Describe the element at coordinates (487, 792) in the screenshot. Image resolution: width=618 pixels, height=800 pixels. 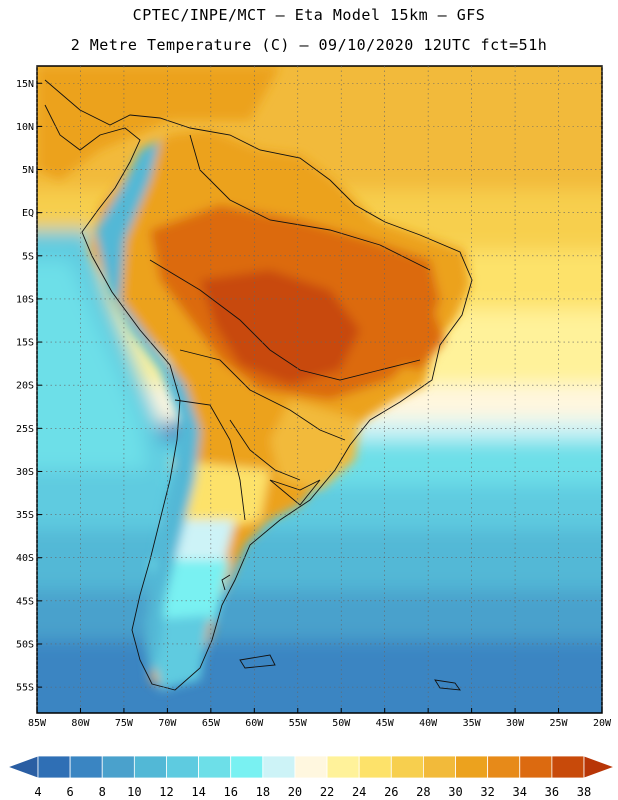
I see `colorbar-label: 32` at that location.